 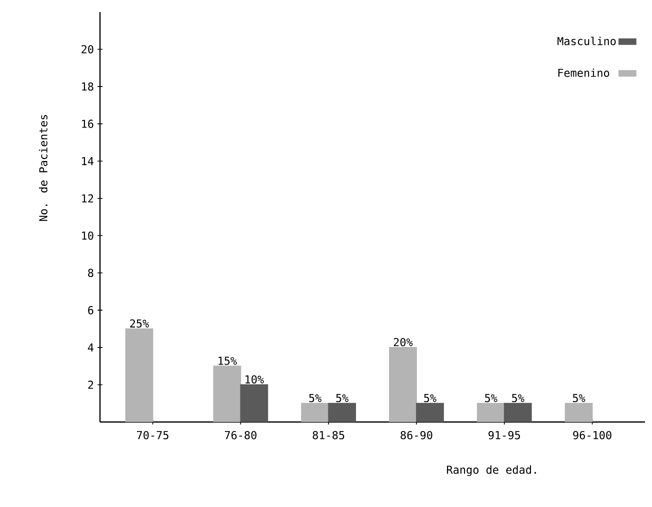 I want to click on annotation: 10%, so click(x=255, y=379).